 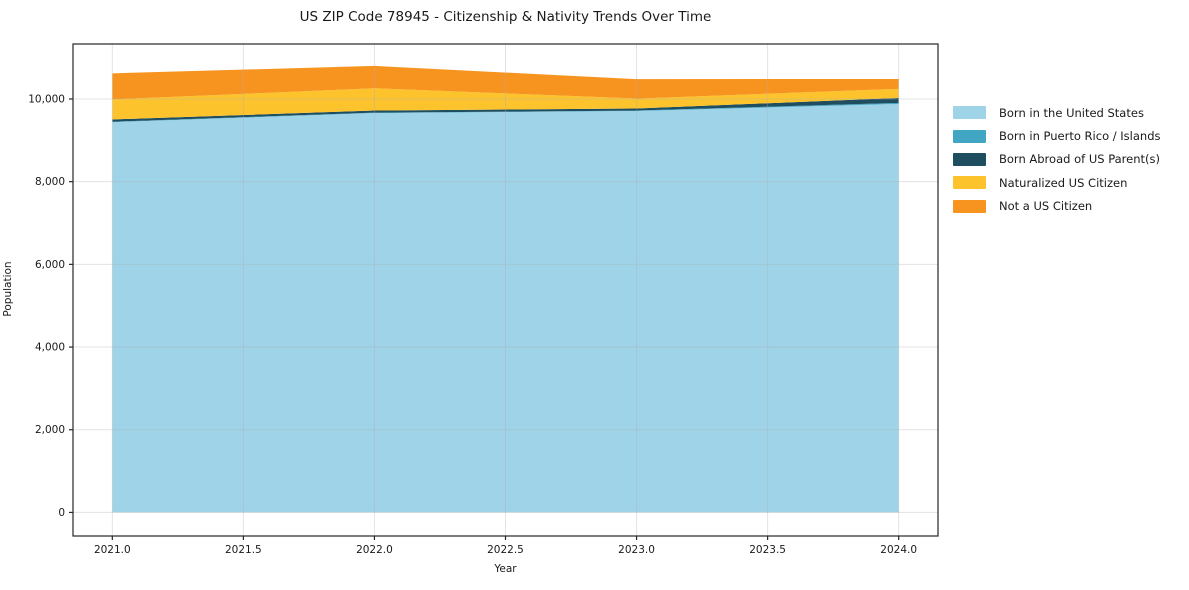 What do you see at coordinates (61, 513) in the screenshot?
I see `y-tick-label: 0` at bounding box center [61, 513].